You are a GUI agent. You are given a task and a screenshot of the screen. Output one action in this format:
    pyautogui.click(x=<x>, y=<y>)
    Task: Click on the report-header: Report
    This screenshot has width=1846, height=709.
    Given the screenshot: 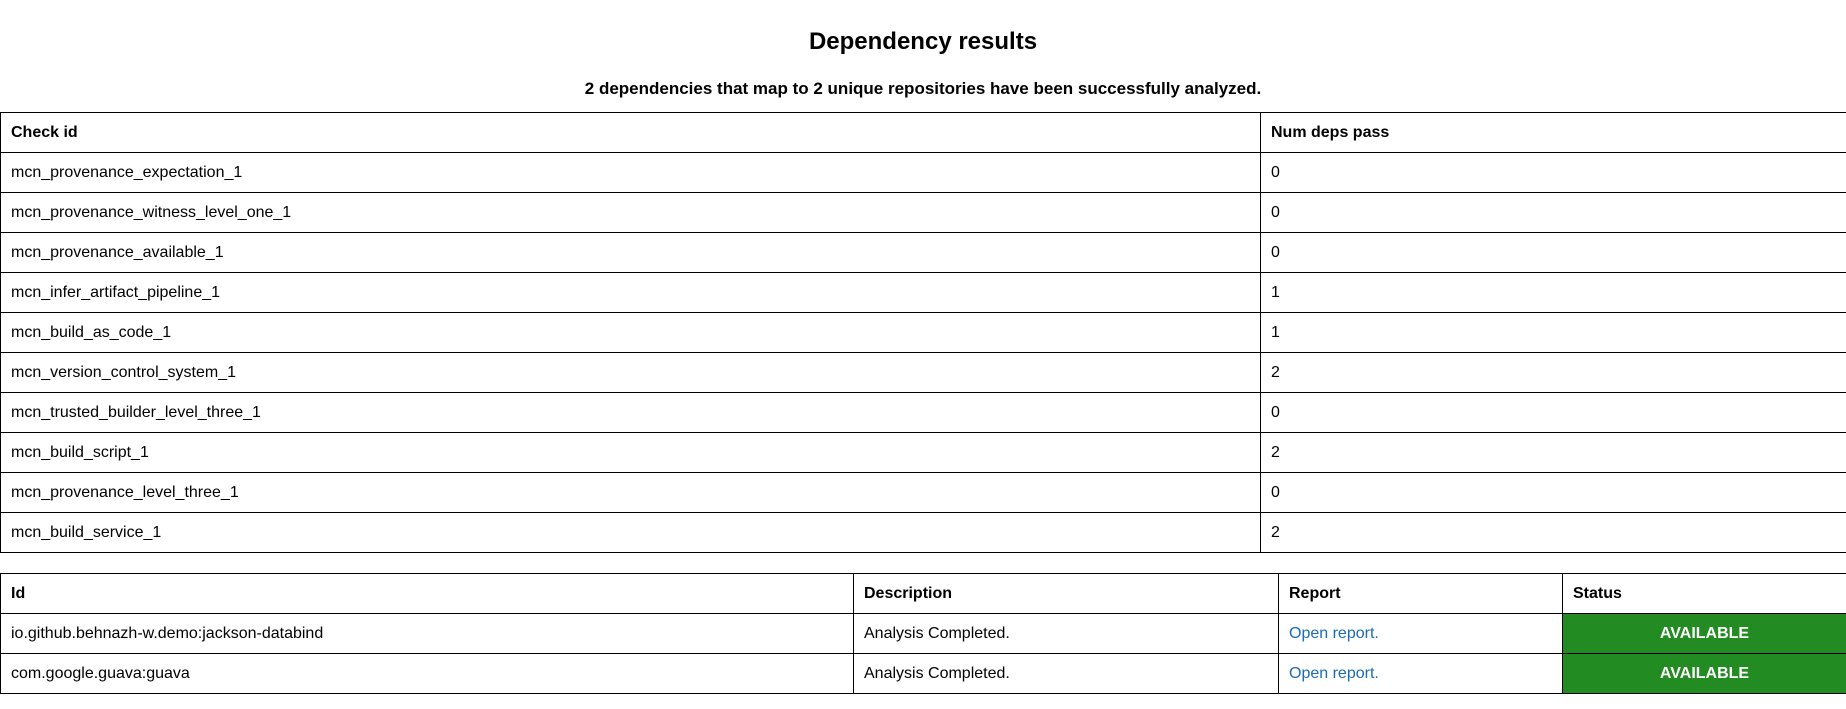 What is the action you would take?
    pyautogui.click(x=1420, y=593)
    